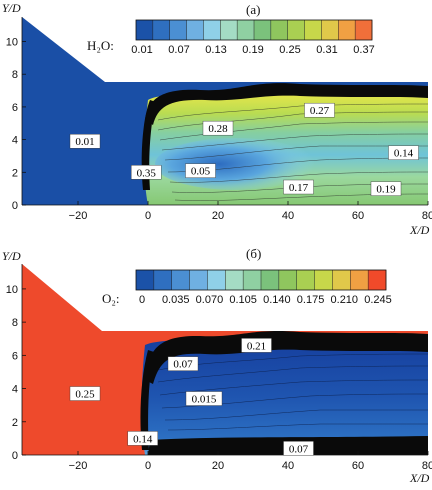 The image size is (432, 490). I want to click on contour-label-text: 0.015, so click(204, 400).